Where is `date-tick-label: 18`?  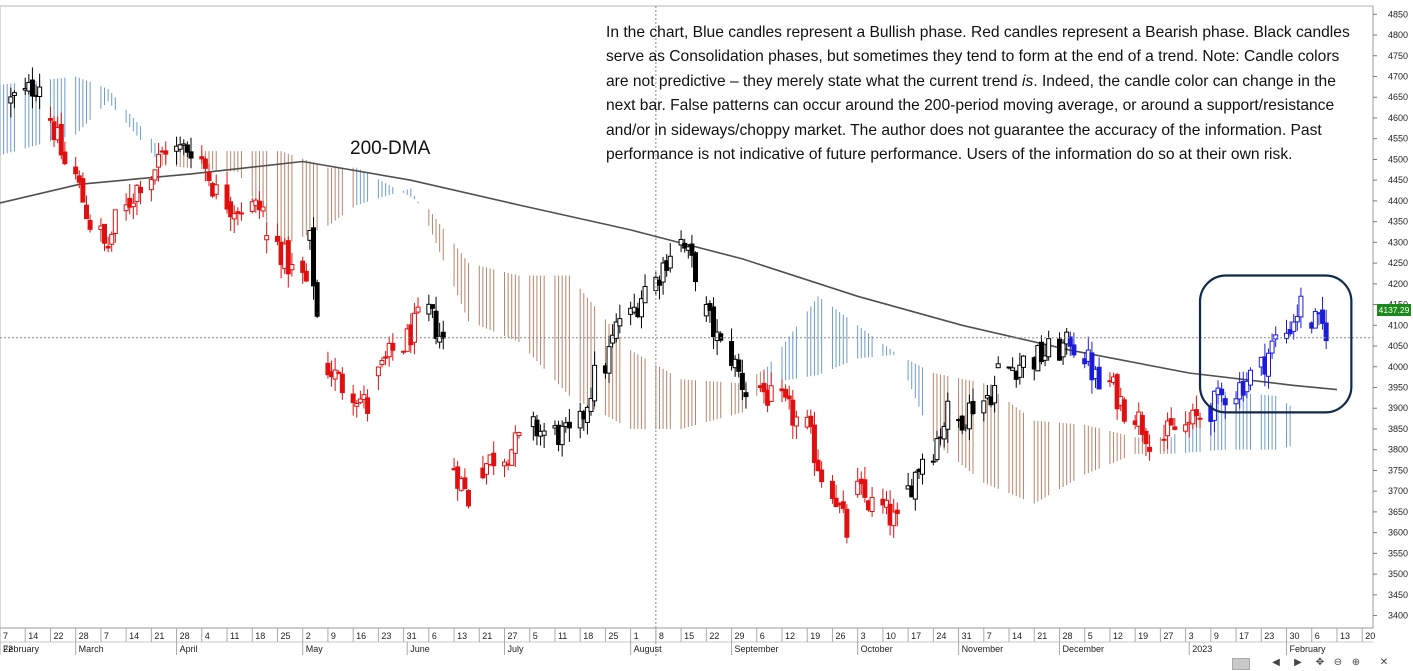 date-tick-label: 18 is located at coordinates (588, 636).